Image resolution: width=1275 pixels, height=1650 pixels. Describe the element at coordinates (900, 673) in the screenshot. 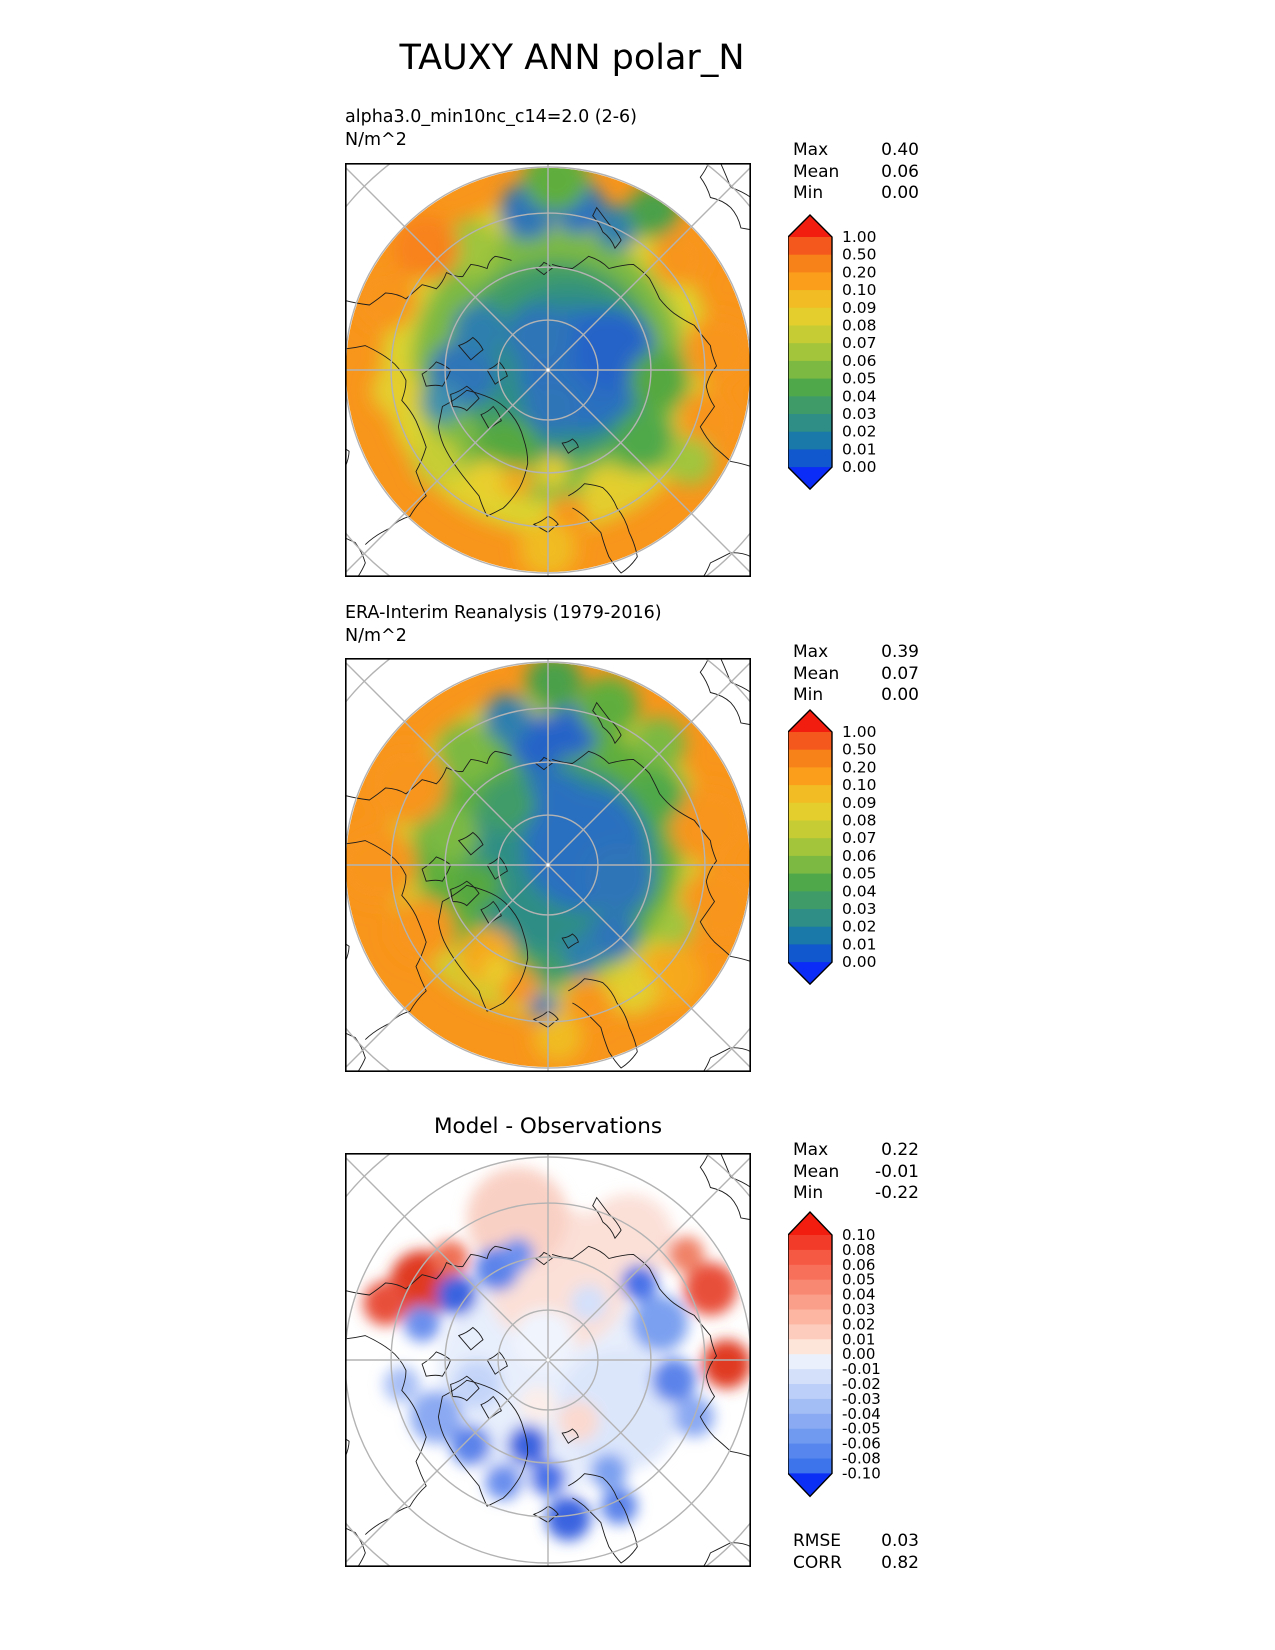

I see `stat-value: 0.07` at that location.